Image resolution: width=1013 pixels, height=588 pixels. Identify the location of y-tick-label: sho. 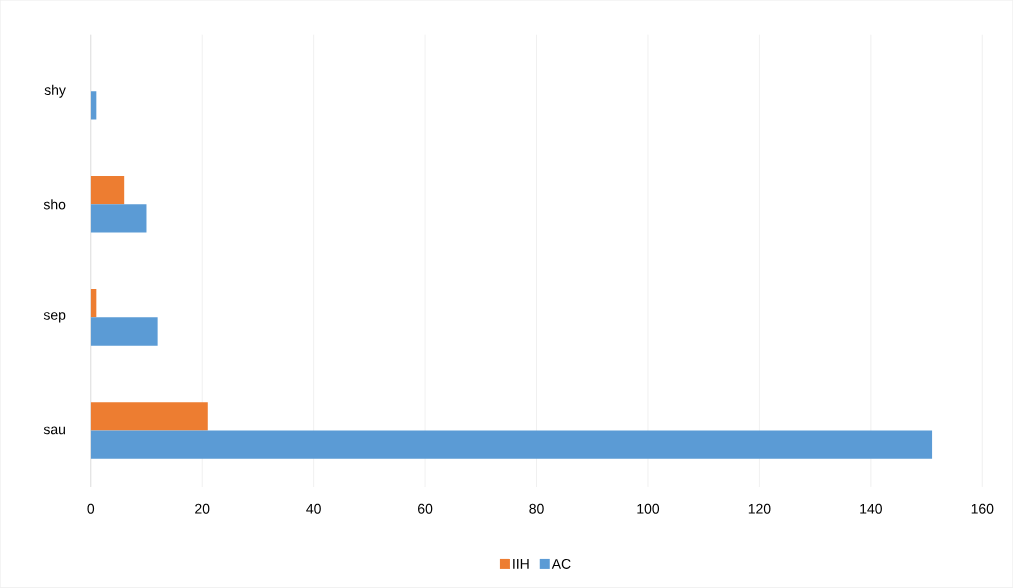
(54, 204).